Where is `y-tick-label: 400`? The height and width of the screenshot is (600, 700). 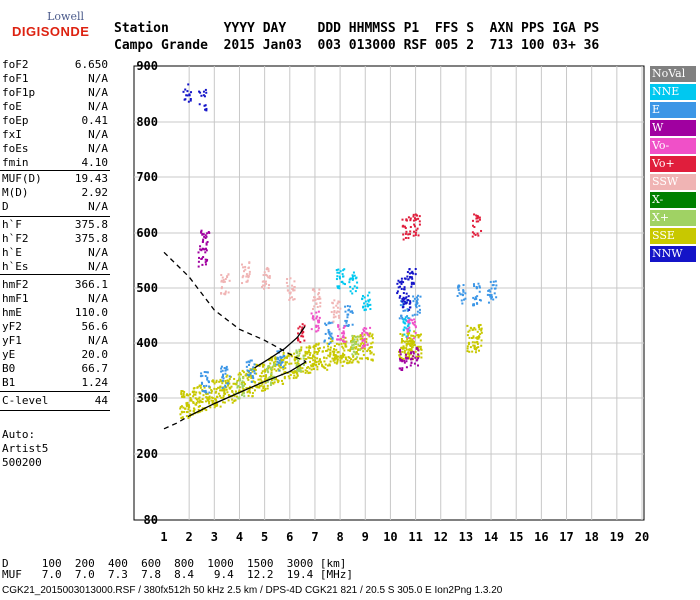
y-tick-label: 400 is located at coordinates (147, 343).